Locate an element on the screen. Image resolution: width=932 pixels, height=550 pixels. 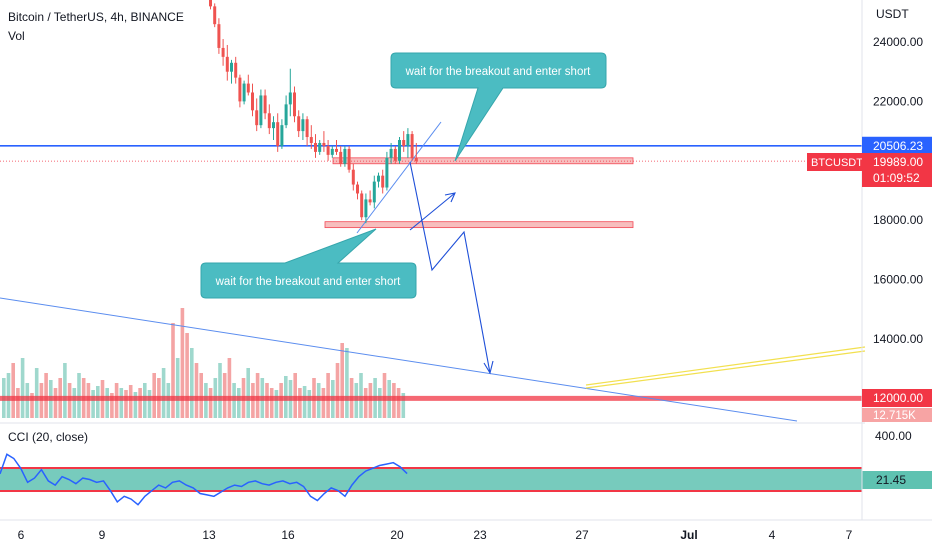
countdown-text: 01:09:52 is located at coordinates (896, 178).